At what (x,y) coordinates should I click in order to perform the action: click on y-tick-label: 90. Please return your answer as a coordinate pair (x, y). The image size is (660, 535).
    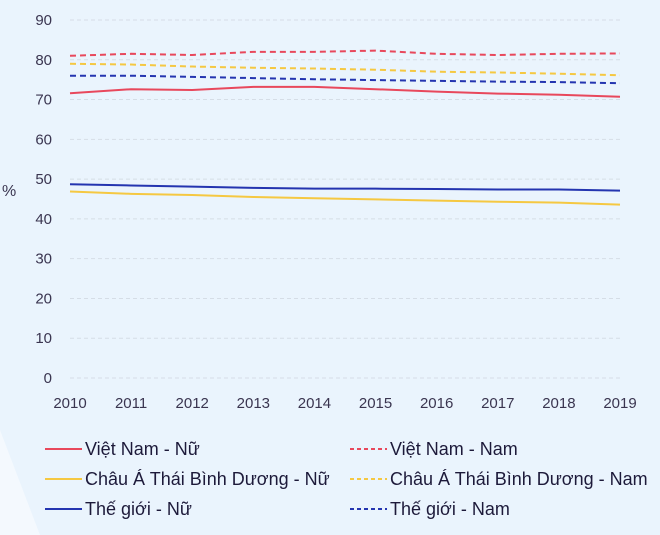
    Looking at the image, I should click on (43, 20).